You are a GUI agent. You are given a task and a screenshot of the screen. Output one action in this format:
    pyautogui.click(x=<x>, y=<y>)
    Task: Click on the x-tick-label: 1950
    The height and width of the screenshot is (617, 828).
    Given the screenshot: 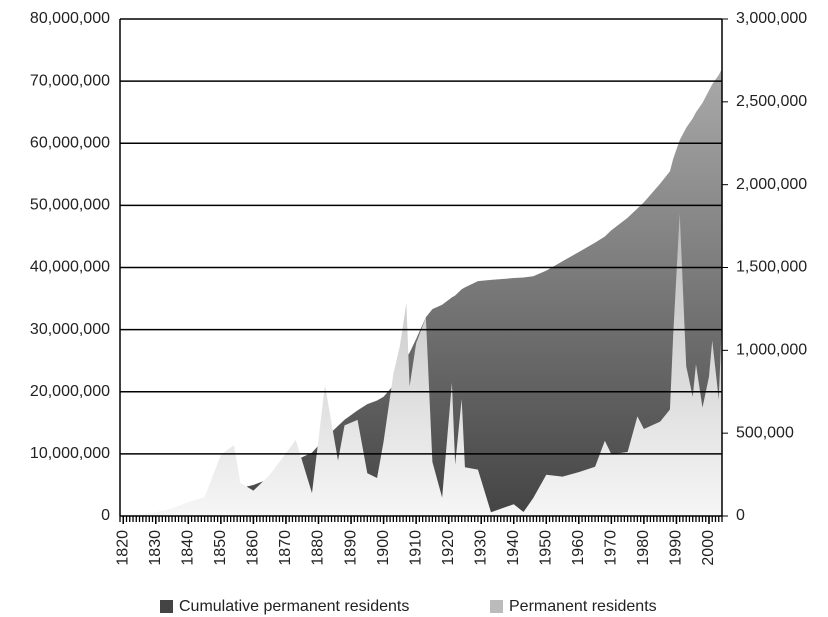 What is the action you would take?
    pyautogui.click(x=545, y=548)
    